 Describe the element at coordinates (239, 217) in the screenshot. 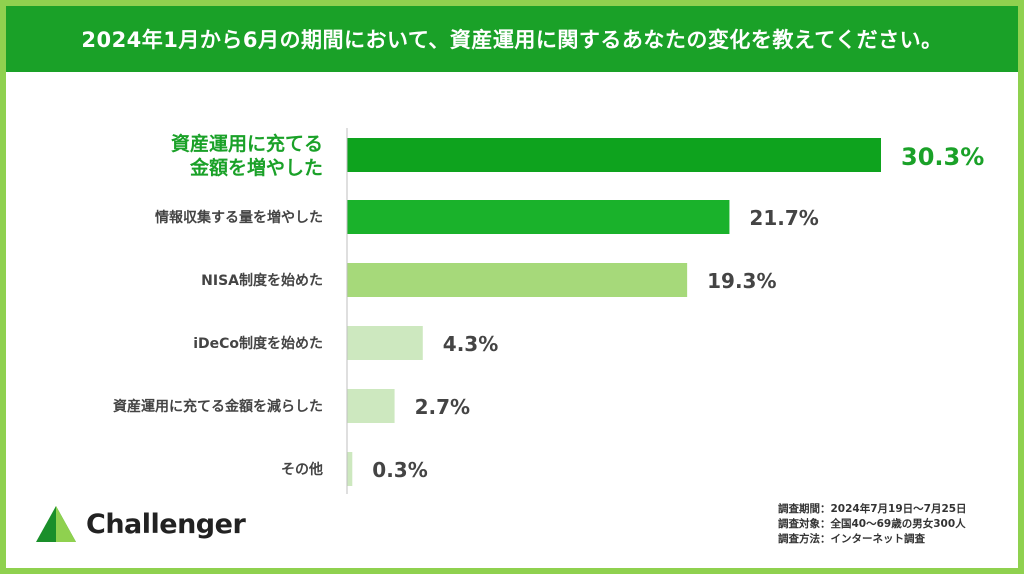

I see `category-label-2: 情報収集する量を増やした` at that location.